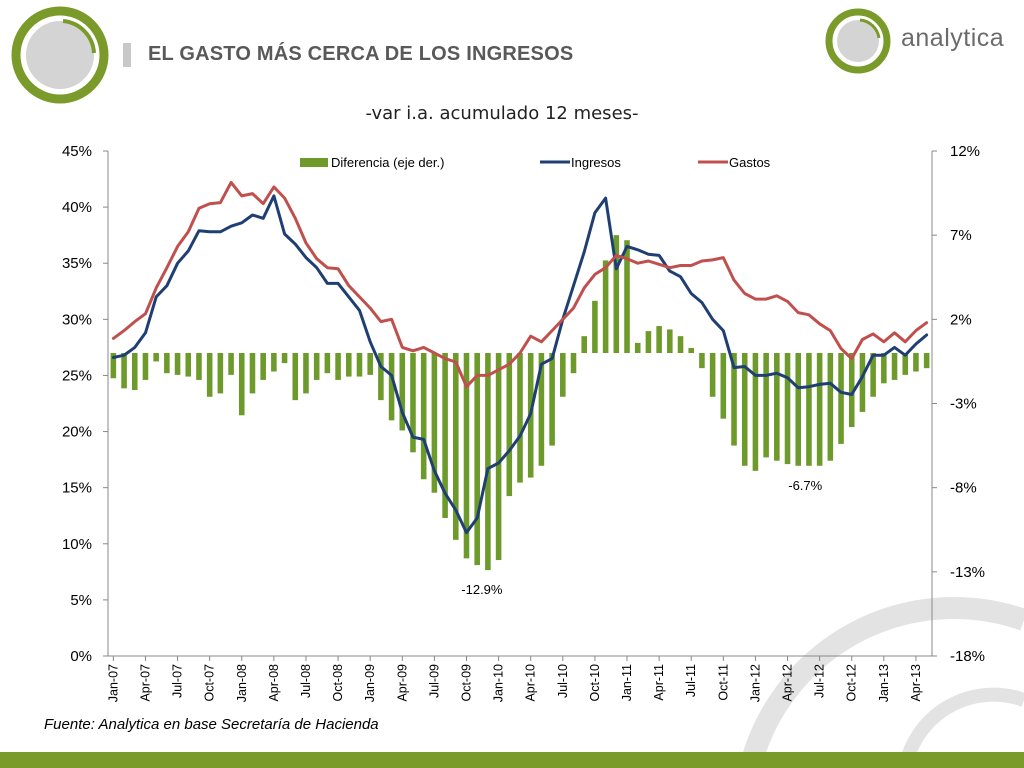 The height and width of the screenshot is (768, 1024). What do you see at coordinates (77, 488) in the screenshot?
I see `y-left-tick-label: 15%` at bounding box center [77, 488].